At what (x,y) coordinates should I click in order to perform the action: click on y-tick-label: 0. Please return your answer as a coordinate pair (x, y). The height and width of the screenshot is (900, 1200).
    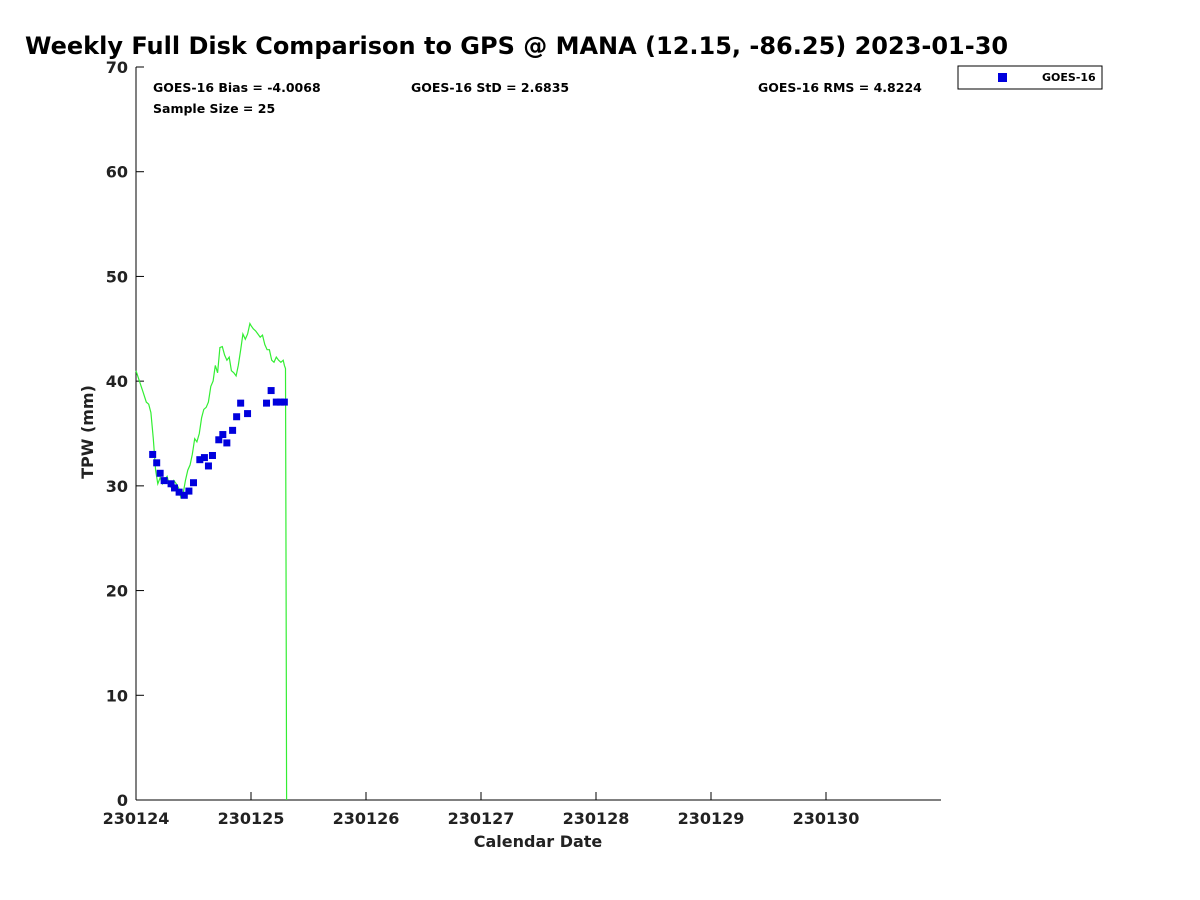
    Looking at the image, I should click on (122, 800).